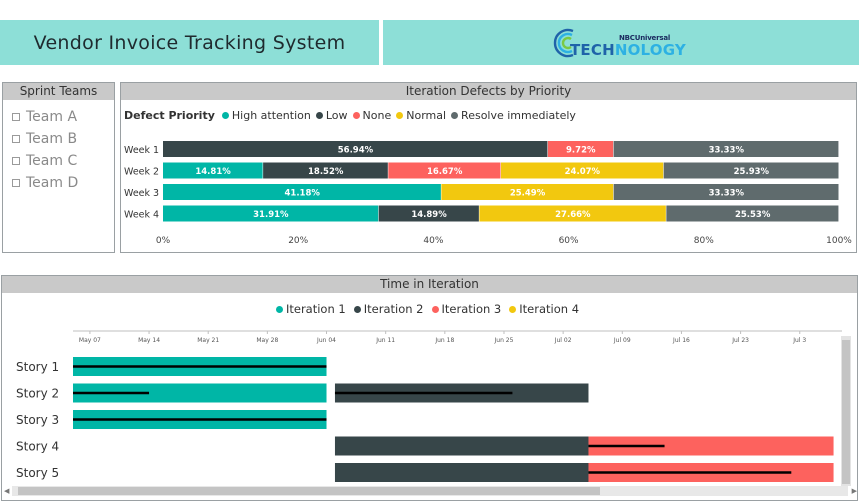 The height and width of the screenshot is (503, 859). What do you see at coordinates (37, 367) in the screenshot?
I see `story-label: Story 1` at bounding box center [37, 367].